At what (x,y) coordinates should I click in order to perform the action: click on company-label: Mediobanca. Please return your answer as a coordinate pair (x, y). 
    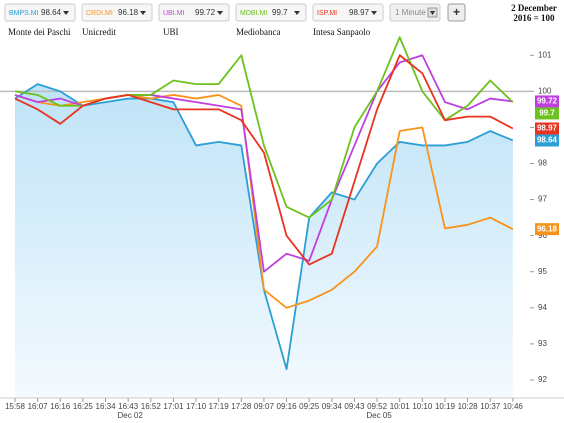
    Looking at the image, I should click on (258, 32).